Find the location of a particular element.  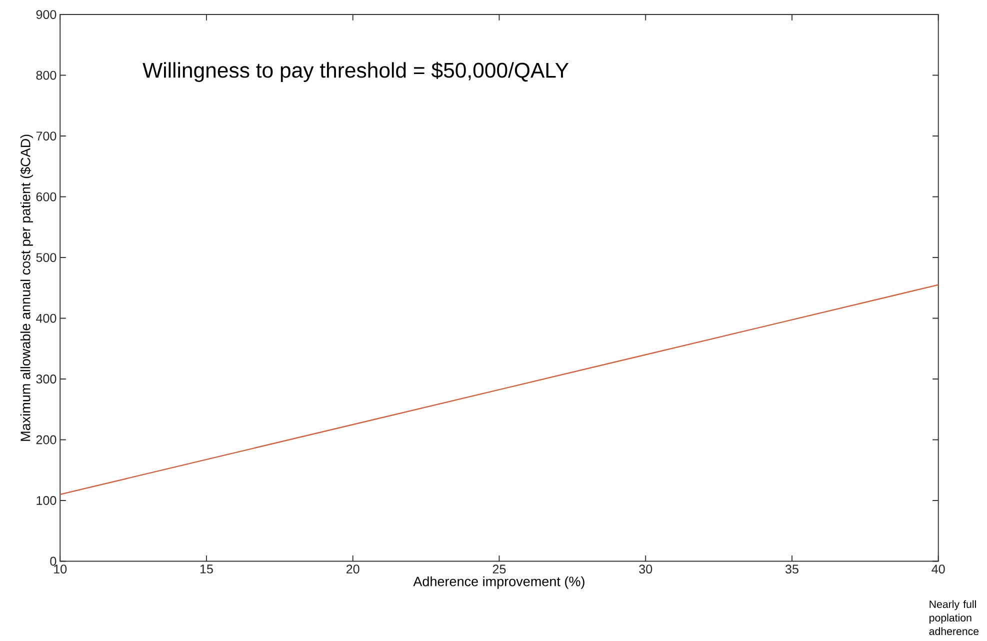

y-tick-label: 900 is located at coordinates (46, 15).